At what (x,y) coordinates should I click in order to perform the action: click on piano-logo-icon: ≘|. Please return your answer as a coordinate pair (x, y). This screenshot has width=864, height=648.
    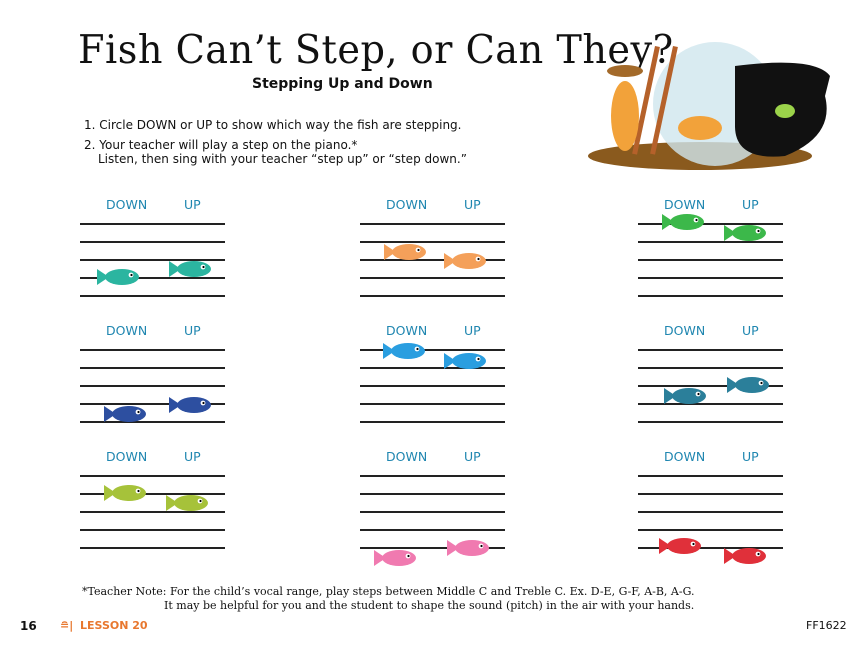
    Looking at the image, I should click on (67, 625).